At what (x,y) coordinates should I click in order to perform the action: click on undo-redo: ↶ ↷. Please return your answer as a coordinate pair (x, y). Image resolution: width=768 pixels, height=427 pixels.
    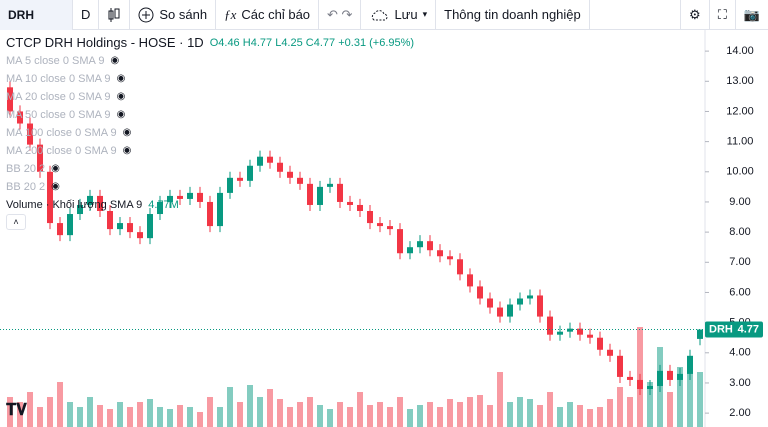
    Looking at the image, I should click on (340, 15).